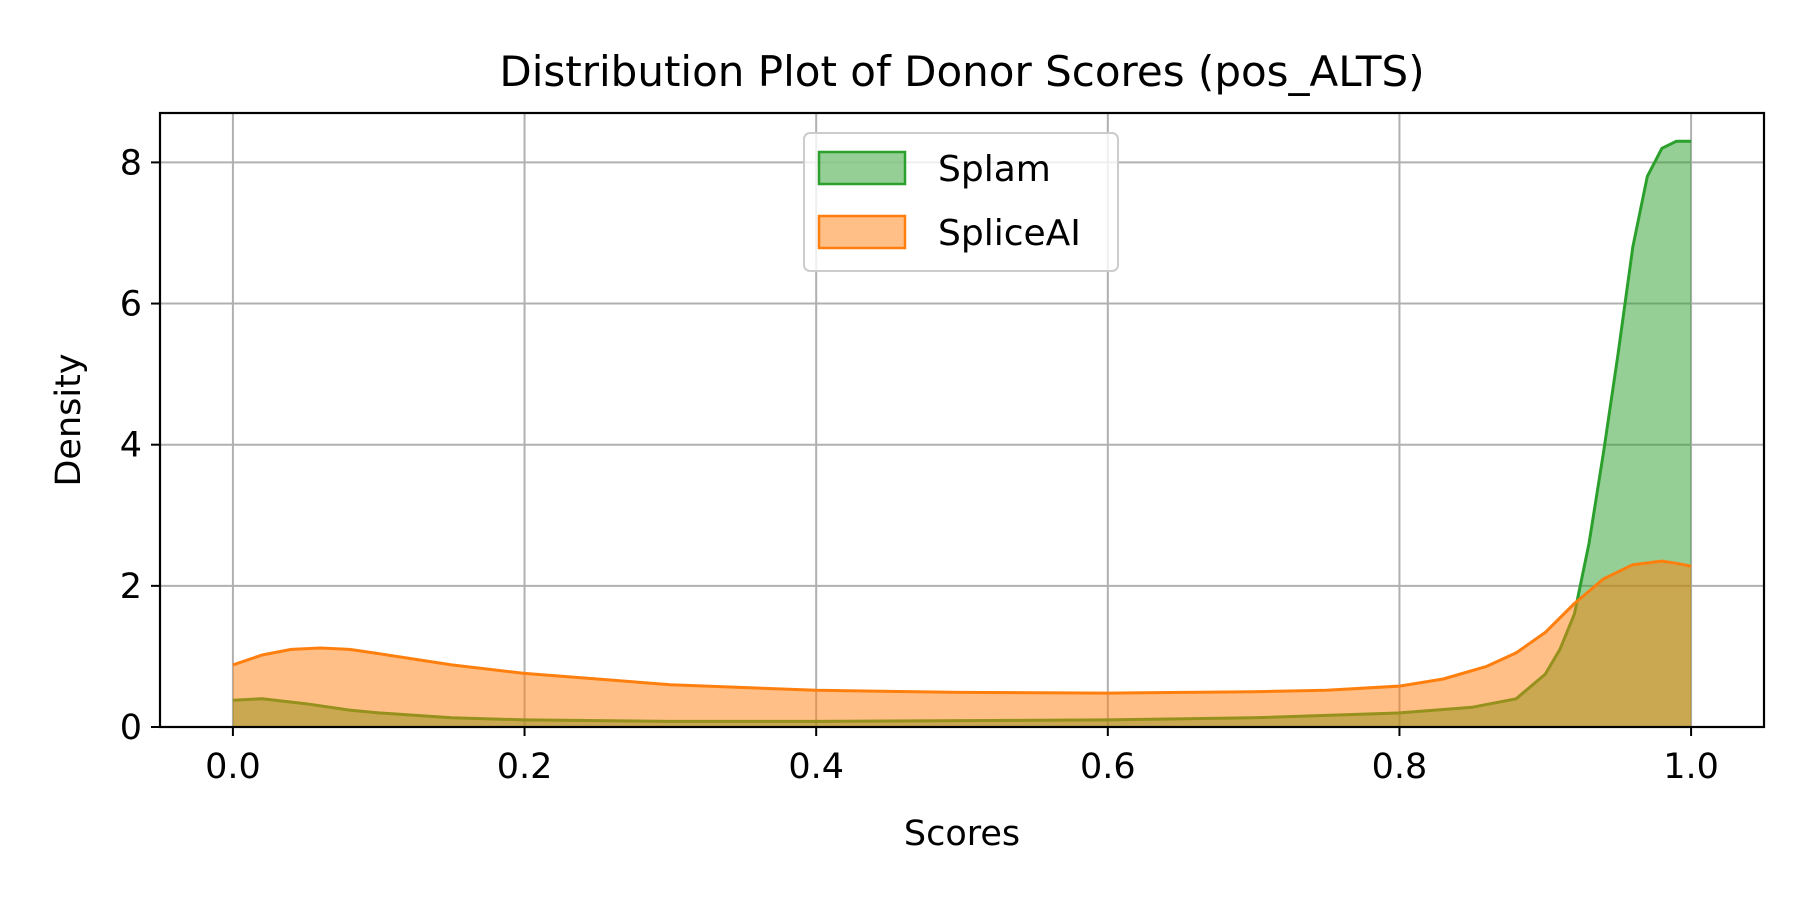 The height and width of the screenshot is (900, 1800). Describe the element at coordinates (131, 728) in the screenshot. I see `y-tick-label-0: 0` at that location.